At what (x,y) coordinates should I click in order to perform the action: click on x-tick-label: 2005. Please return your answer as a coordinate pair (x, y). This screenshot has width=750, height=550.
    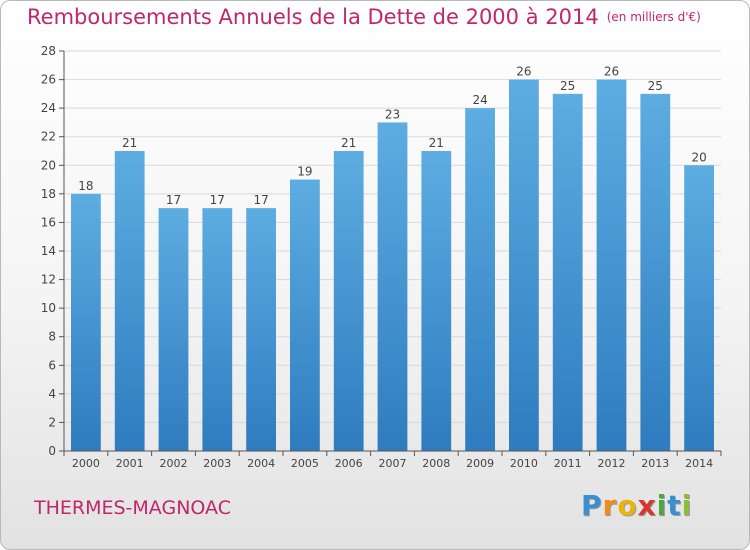
    Looking at the image, I should click on (305, 463).